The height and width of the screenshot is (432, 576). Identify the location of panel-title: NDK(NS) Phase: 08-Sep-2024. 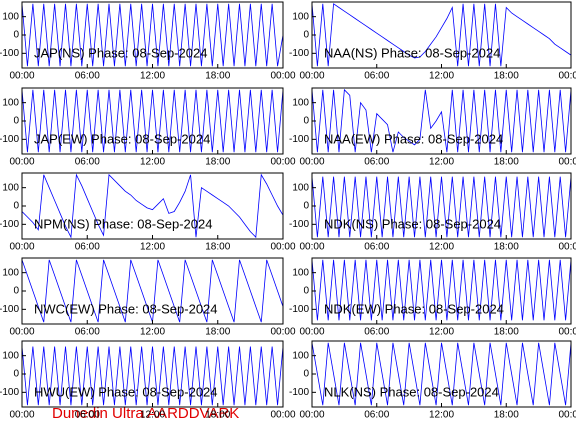
(412, 223).